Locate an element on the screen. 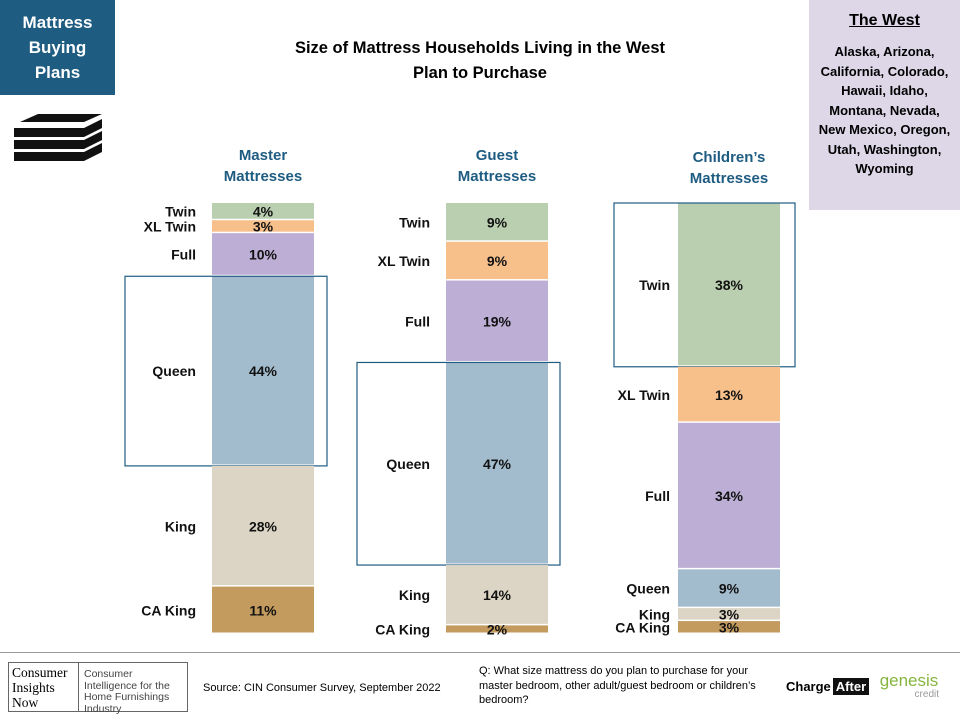 This screenshot has width=960, height=720. data-label-master-full: 10% is located at coordinates (263, 255).